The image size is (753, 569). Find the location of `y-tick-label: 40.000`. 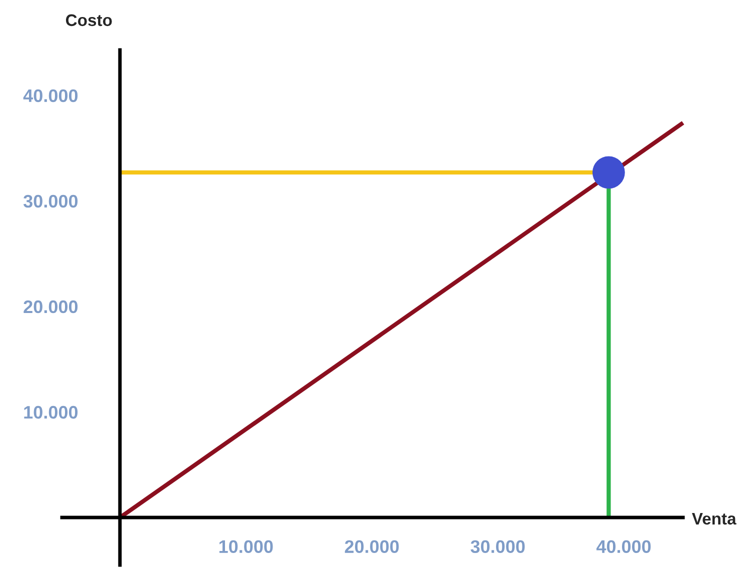

y-tick-label: 40.000 is located at coordinates (50, 95).